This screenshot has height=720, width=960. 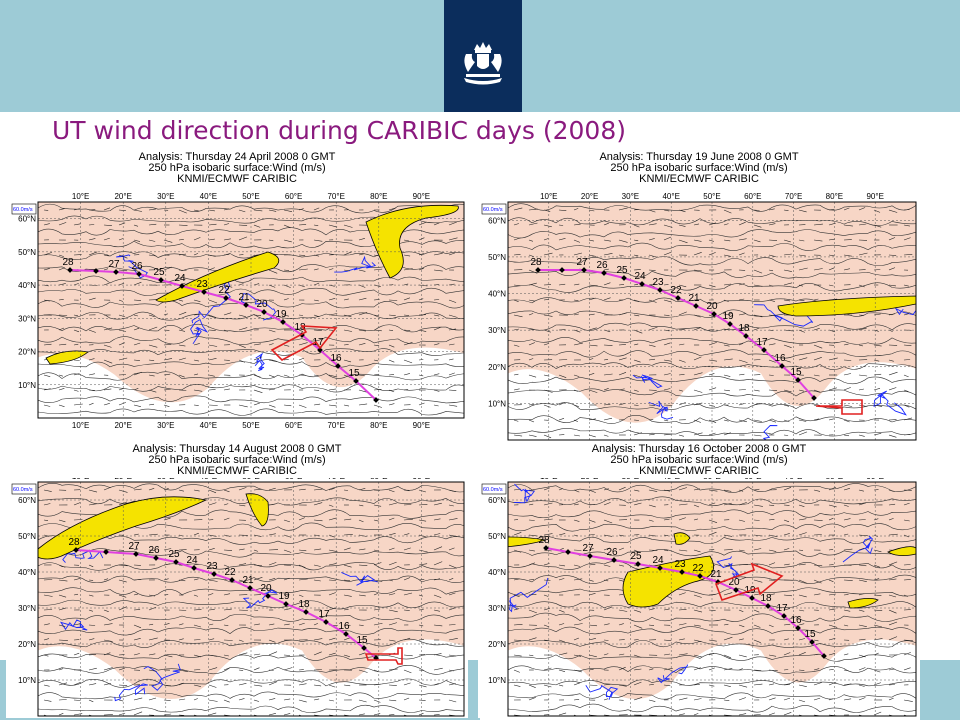 What do you see at coordinates (497, 500) in the screenshot?
I see `latitude-label: 60°N` at bounding box center [497, 500].